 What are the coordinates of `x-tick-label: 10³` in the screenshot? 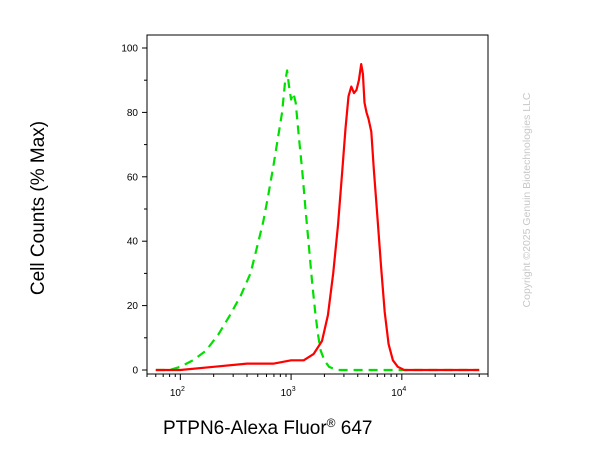 It's located at (288, 392).